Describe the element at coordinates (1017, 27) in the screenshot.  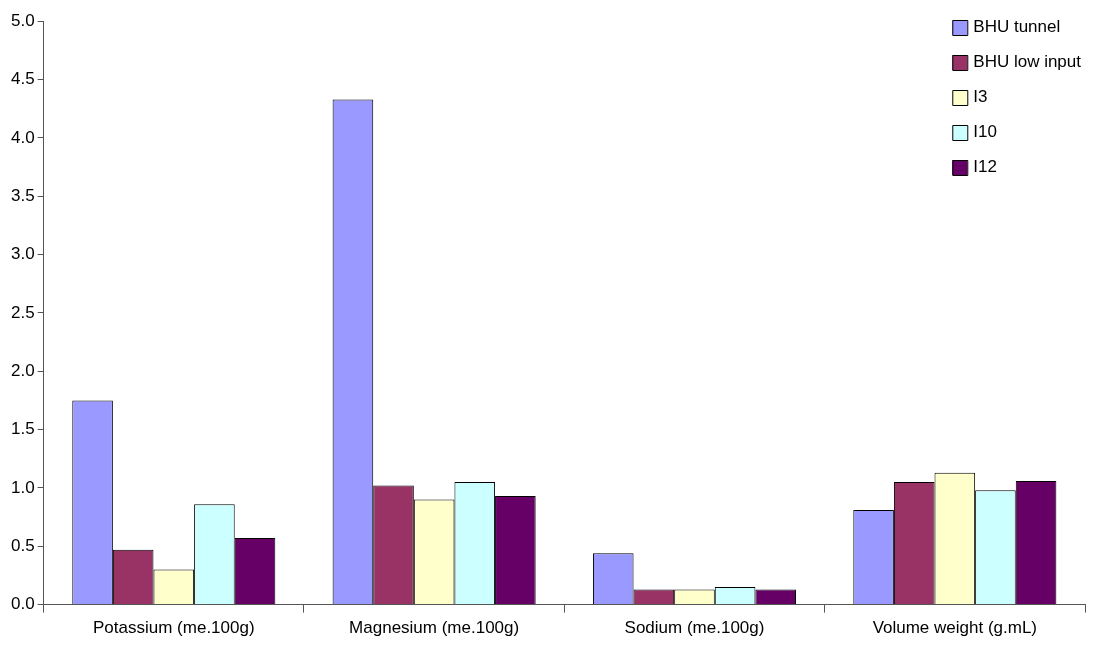
I see `legend-label: BHU tunnel` at that location.